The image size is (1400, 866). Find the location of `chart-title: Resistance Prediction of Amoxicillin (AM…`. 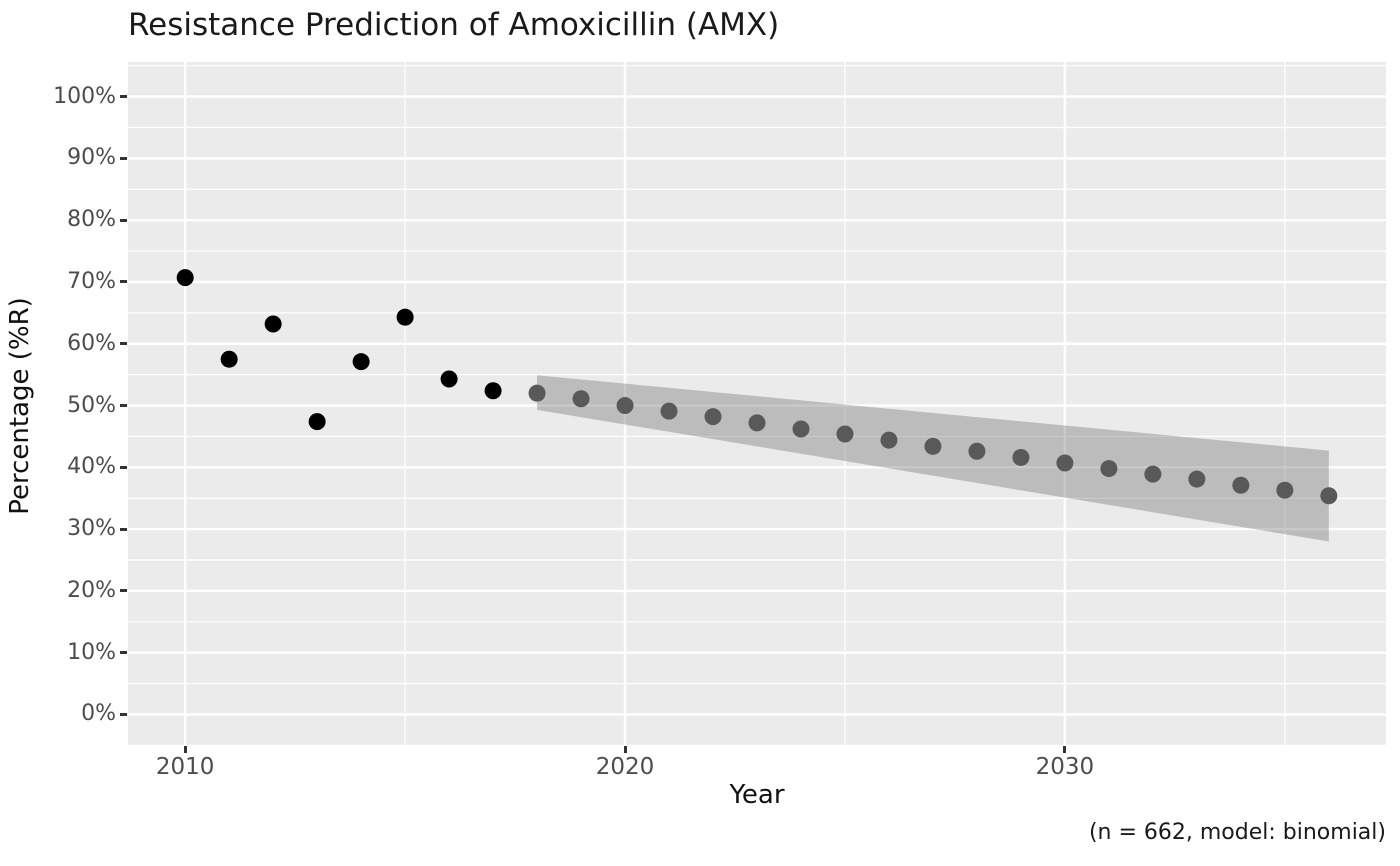

chart-title: Resistance Prediction of Amoxicillin (AM… is located at coordinates (454, 25).